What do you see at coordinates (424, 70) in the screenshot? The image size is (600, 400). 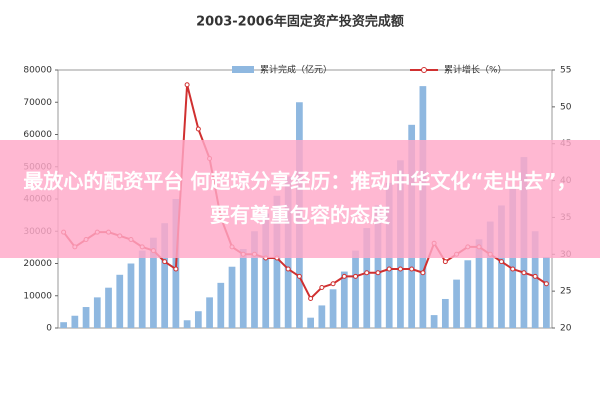 I see `legend-marker` at bounding box center [424, 70].